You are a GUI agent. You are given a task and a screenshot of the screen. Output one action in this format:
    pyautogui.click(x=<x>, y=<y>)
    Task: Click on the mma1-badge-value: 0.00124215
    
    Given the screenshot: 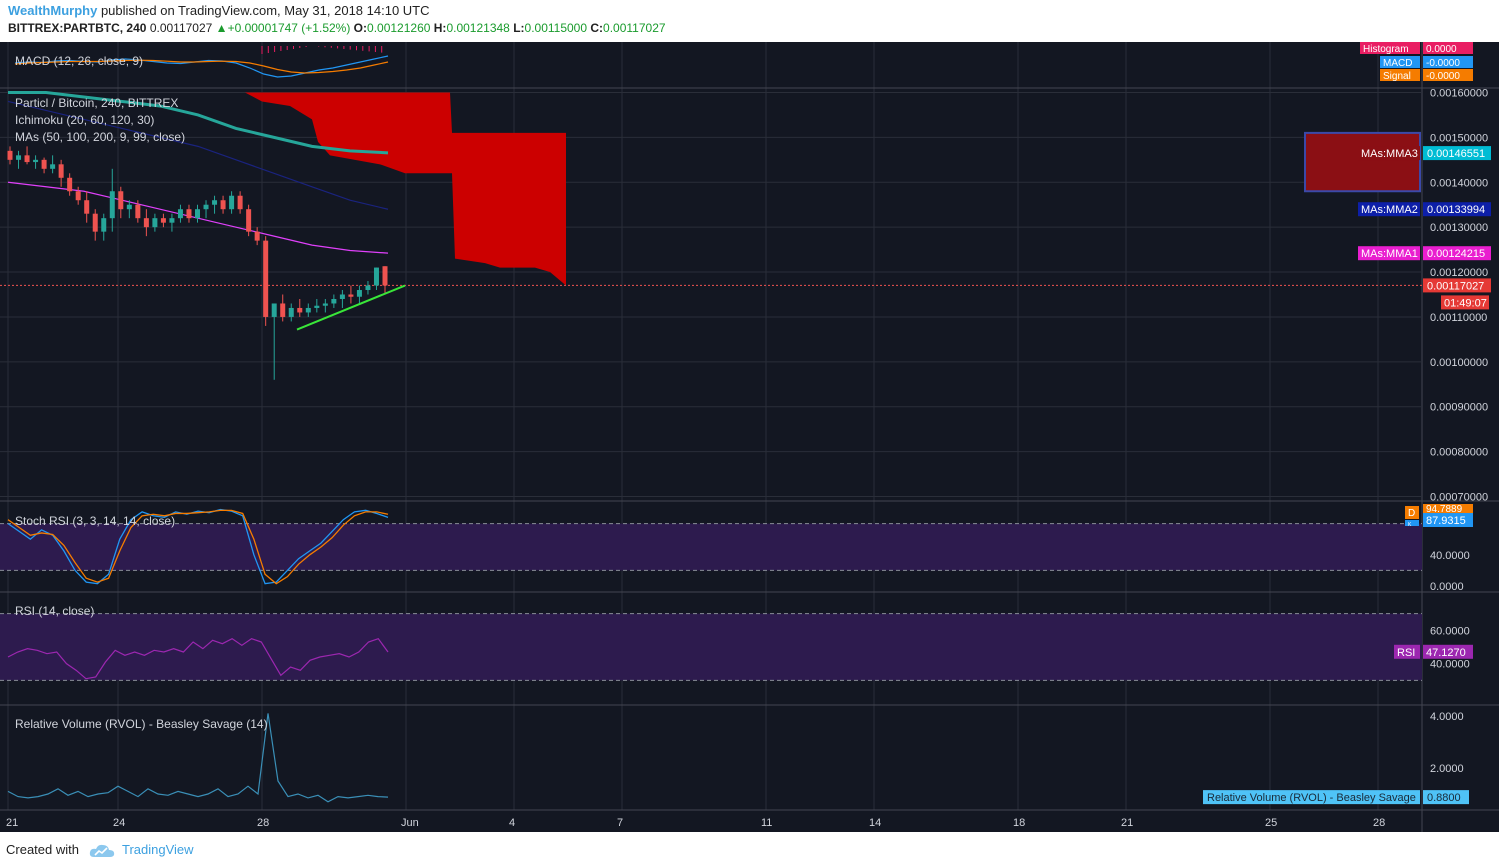 What is the action you would take?
    pyautogui.click(x=1456, y=254)
    